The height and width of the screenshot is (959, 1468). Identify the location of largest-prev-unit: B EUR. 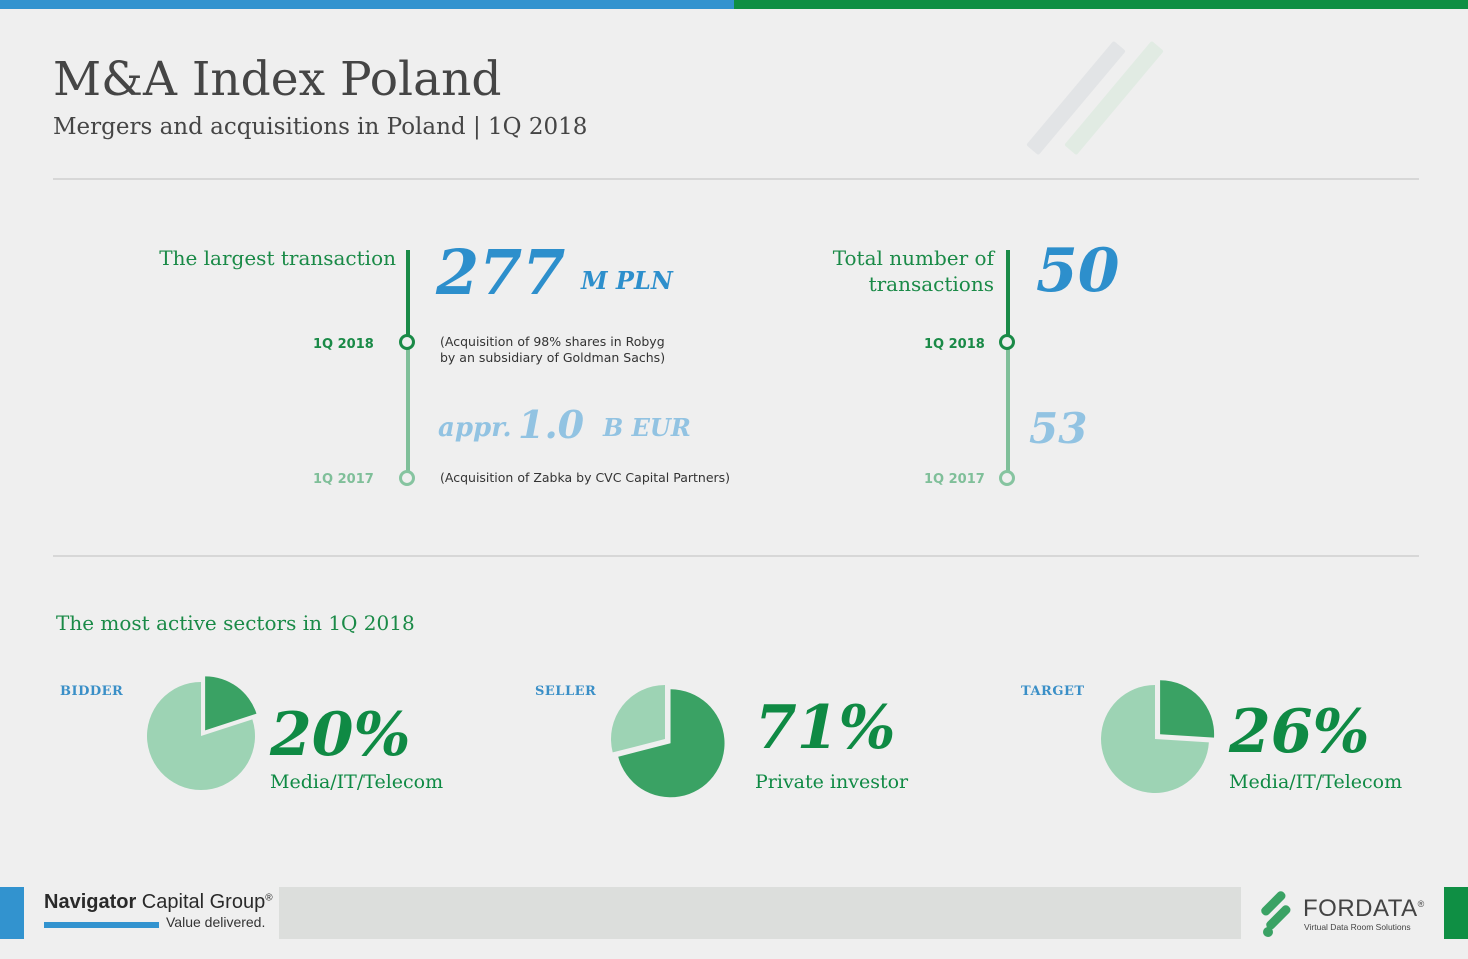
(647, 427).